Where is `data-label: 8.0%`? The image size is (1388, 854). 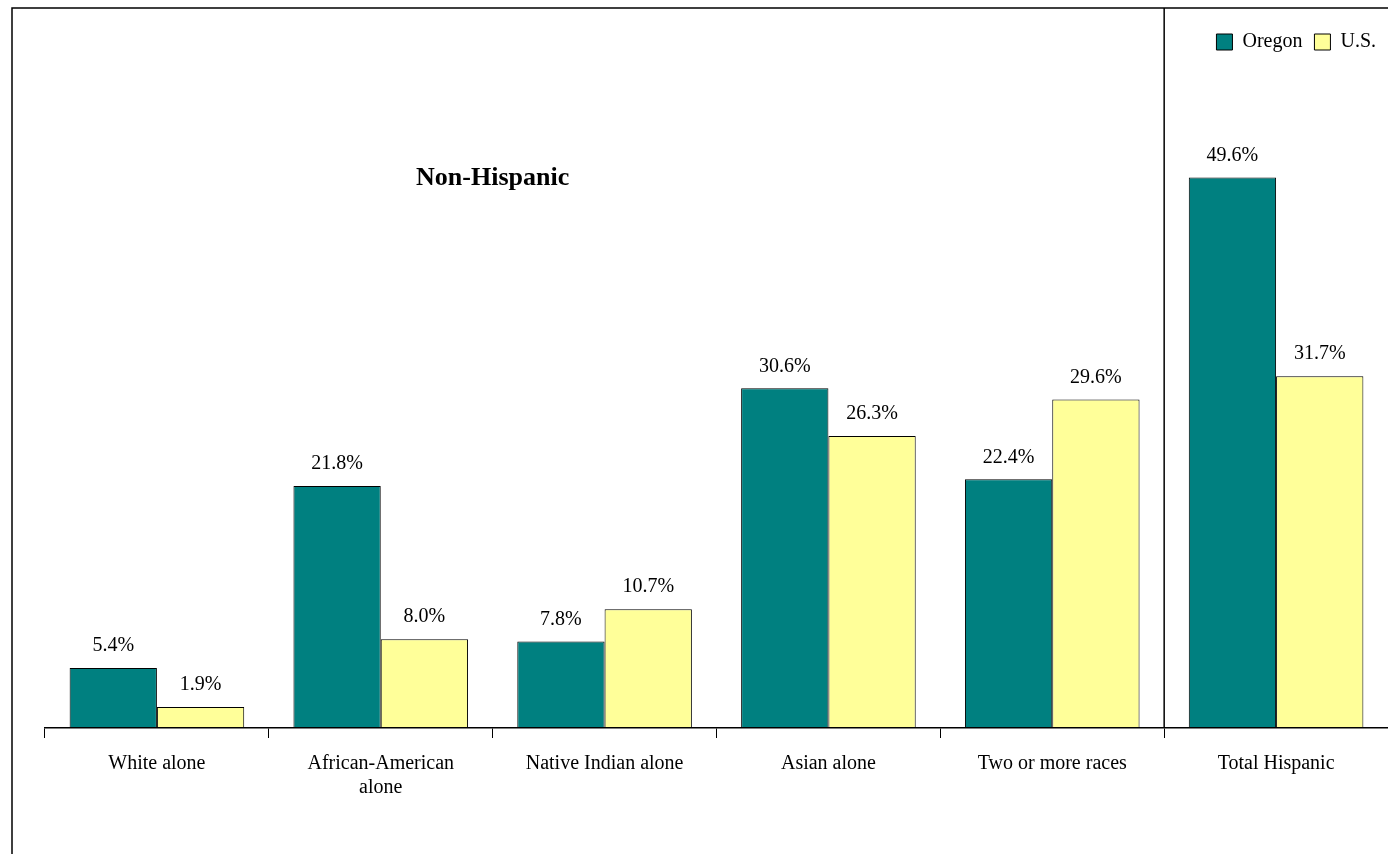
data-label: 8.0% is located at coordinates (424, 615).